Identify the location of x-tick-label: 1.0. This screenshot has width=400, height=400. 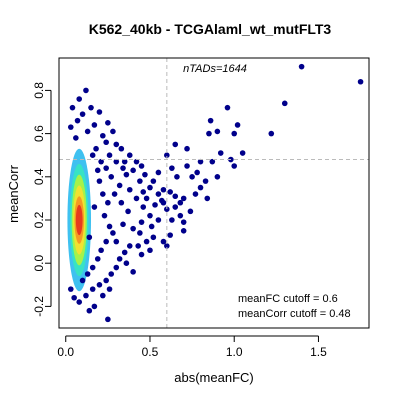
(234, 352).